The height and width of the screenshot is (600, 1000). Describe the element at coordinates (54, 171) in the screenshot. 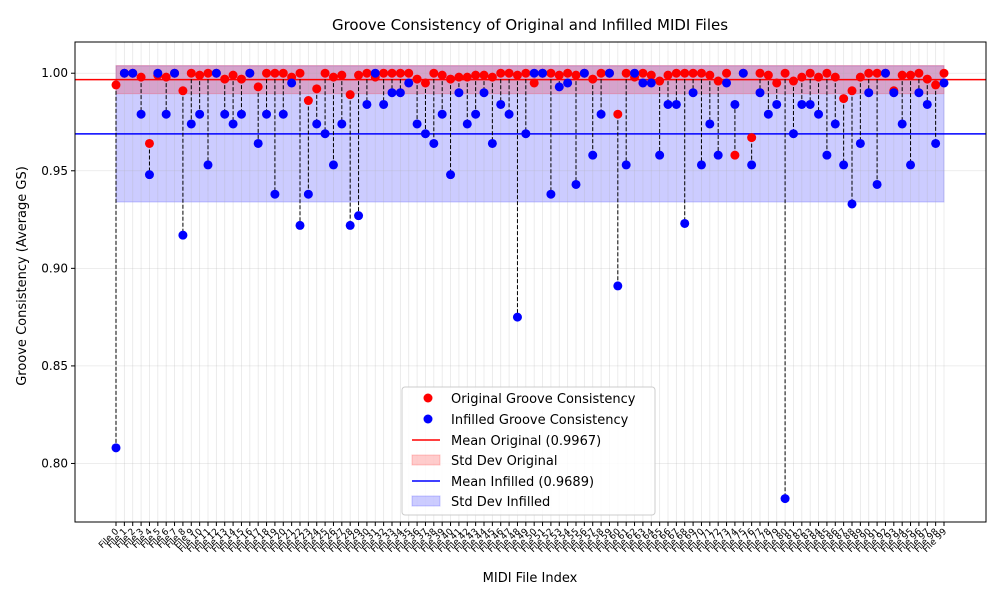

I see `y-tick-label: 0.95` at that location.